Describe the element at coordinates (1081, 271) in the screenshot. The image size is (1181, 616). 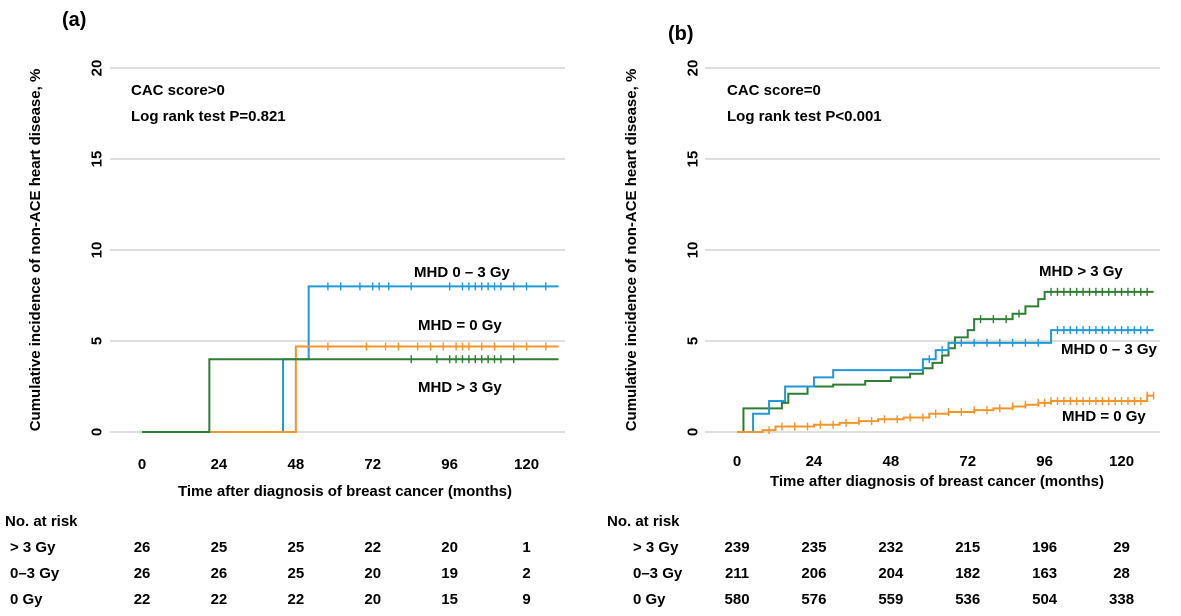
I see `panel-b-label-mhd-gt3: MHD > 3 Gy` at that location.